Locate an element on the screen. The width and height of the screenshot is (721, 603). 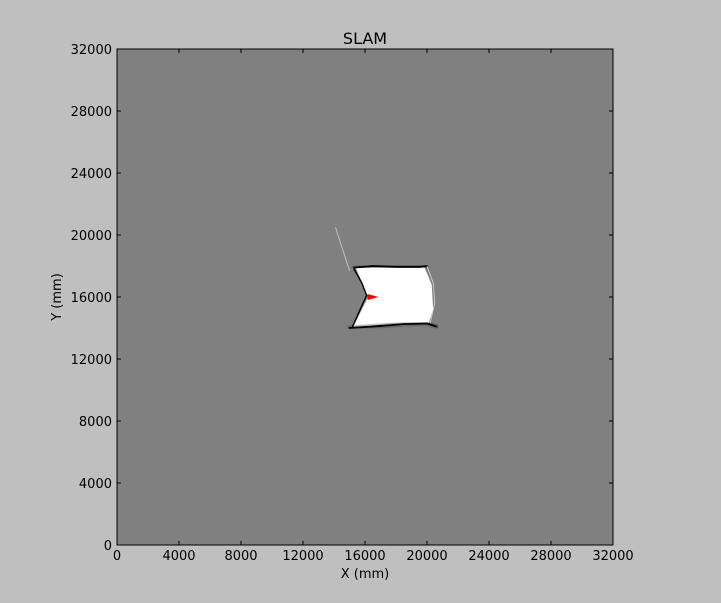
x-tick-label: 32000 is located at coordinates (612, 556).